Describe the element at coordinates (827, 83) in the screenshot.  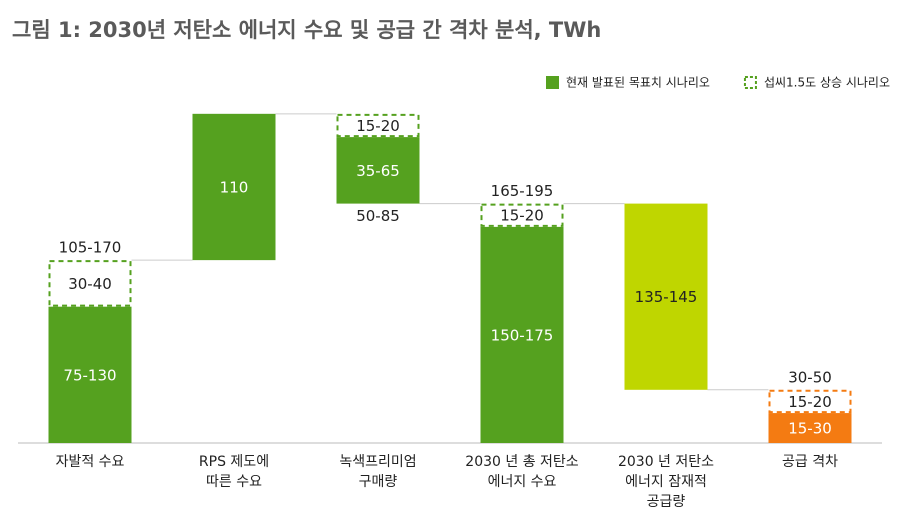
I see `legend-label: 섭씨1.5도 상승 시나리오` at that location.